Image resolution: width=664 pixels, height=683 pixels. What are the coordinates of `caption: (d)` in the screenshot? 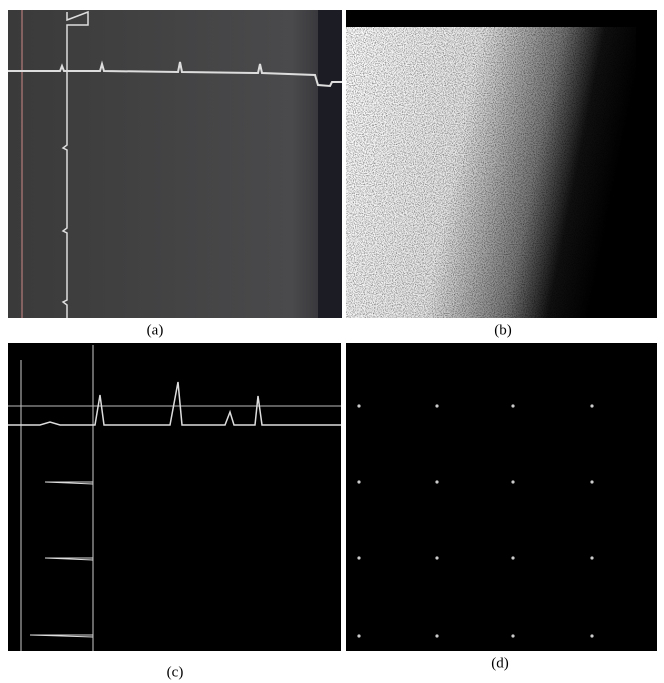 It's located at (500, 663).